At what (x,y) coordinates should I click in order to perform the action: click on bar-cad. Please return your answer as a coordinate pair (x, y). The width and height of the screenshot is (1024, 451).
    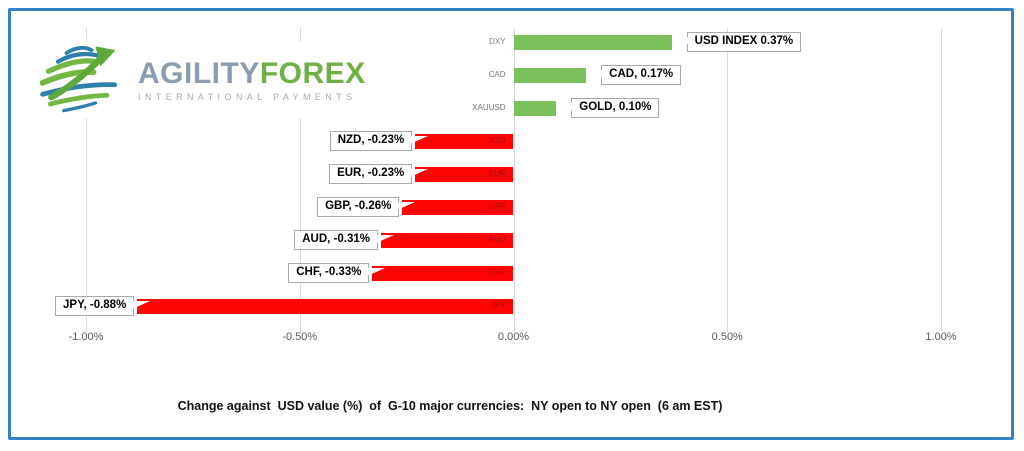
    Looking at the image, I should click on (550, 75).